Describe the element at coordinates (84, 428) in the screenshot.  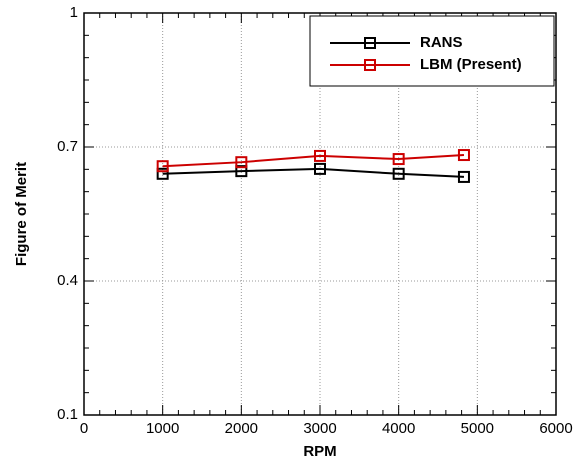
I see `x-tick-label: 0` at that location.